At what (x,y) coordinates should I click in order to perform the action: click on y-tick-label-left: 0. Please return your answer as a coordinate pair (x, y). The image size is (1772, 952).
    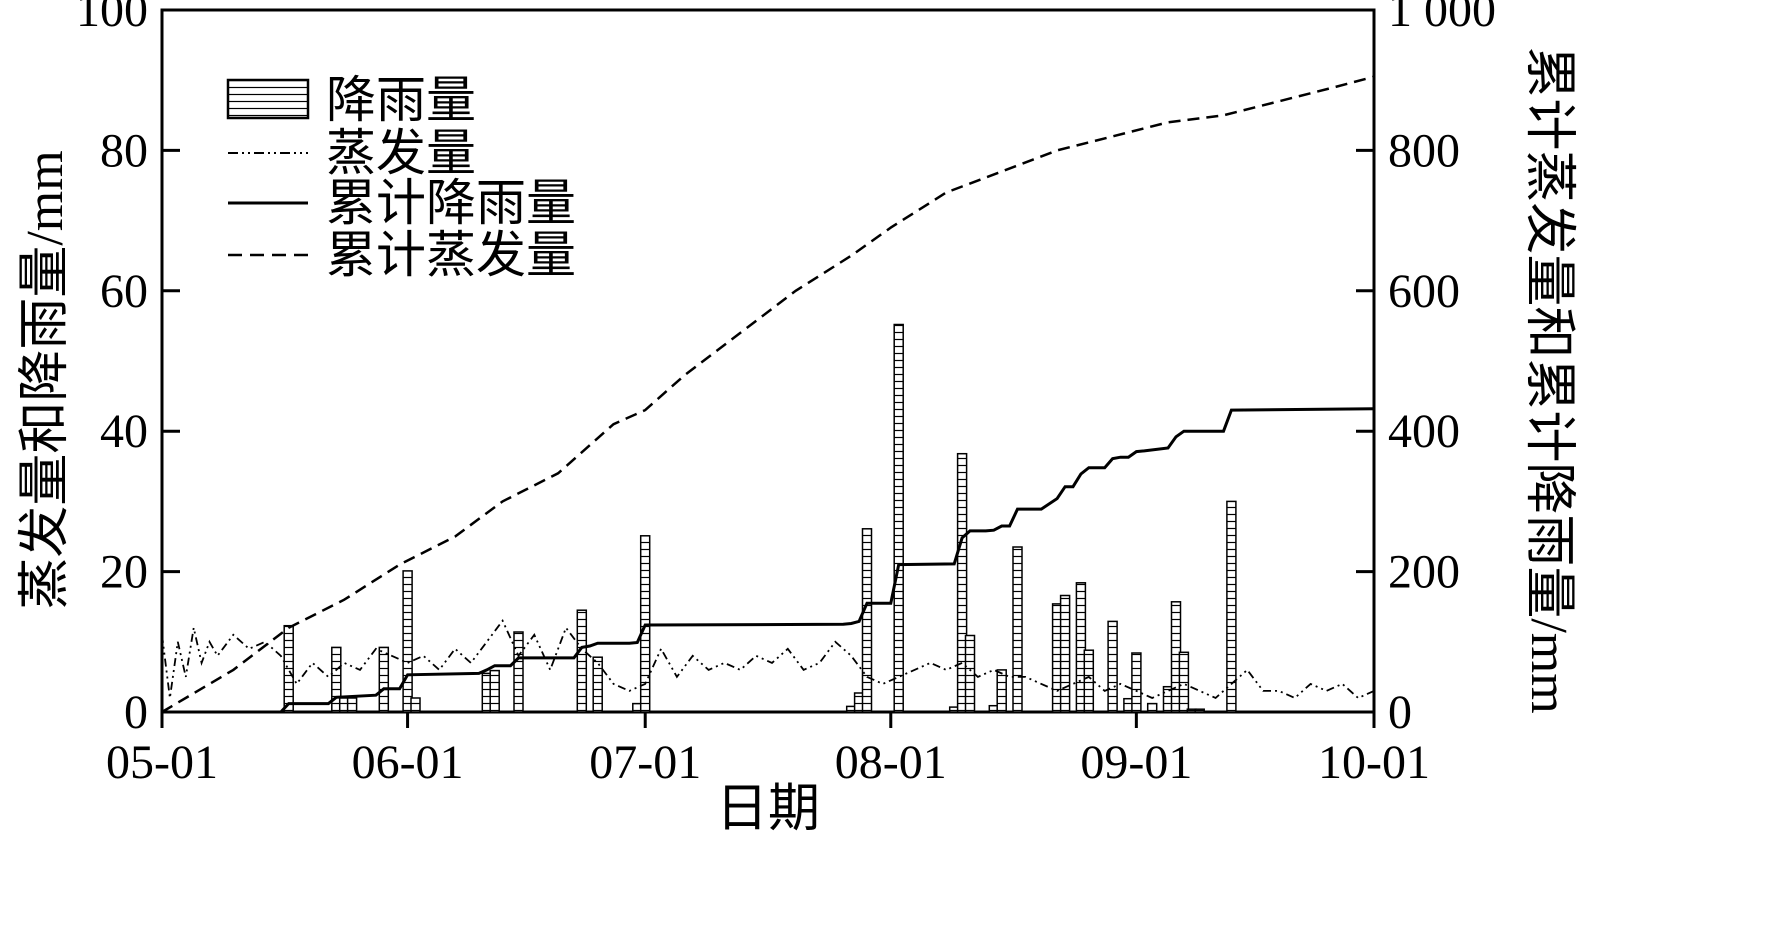
    Looking at the image, I should click on (136, 712).